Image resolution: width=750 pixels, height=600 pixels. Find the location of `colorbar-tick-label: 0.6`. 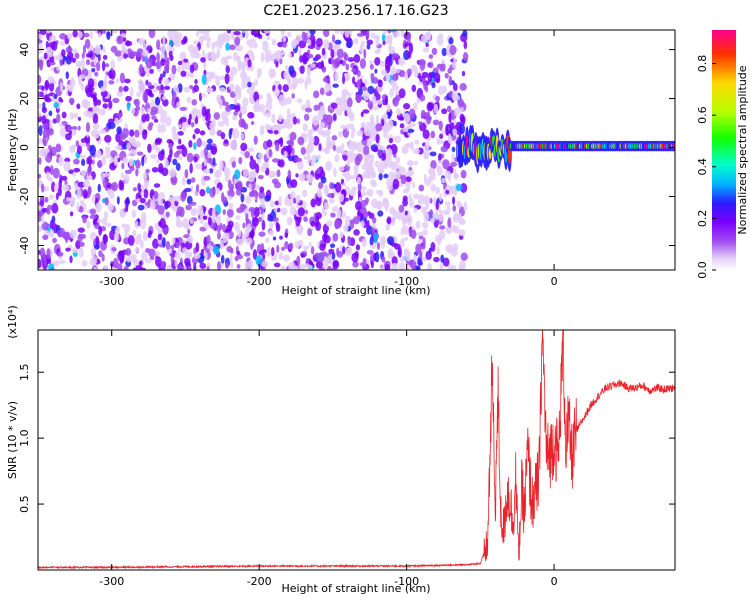

colorbar-tick-label: 0.6 is located at coordinates (702, 115).